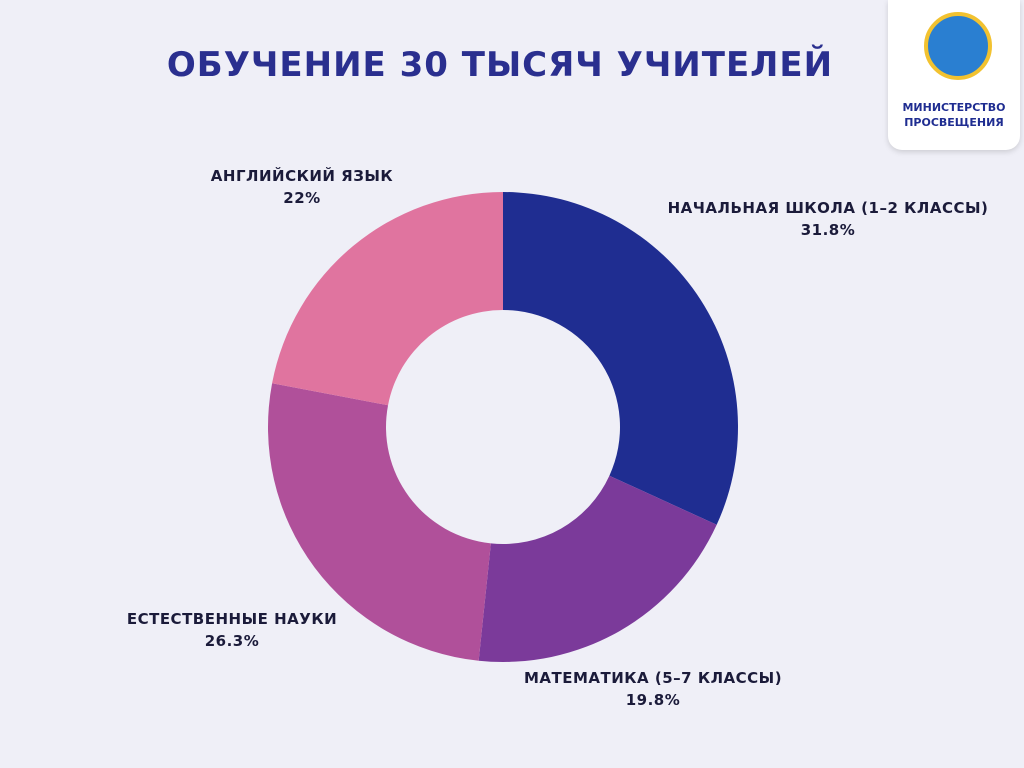 The image size is (1024, 768). What do you see at coordinates (232, 641) in the screenshot?
I see `value-label: 26.3%` at bounding box center [232, 641].